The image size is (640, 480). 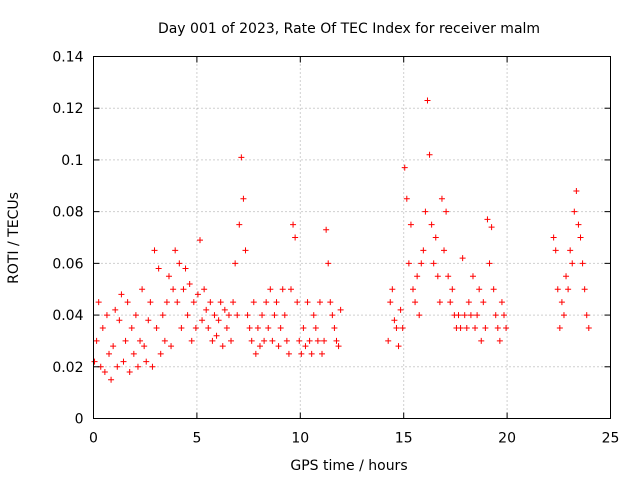 What do you see at coordinates (611, 439) in the screenshot?
I see `x-tick-label: 25` at bounding box center [611, 439].